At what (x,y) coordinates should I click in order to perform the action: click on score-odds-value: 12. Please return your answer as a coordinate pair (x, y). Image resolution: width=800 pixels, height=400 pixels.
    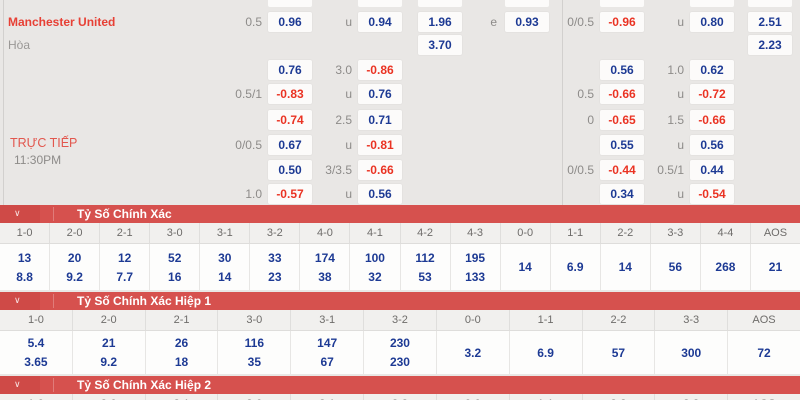
    Looking at the image, I should click on (124, 257).